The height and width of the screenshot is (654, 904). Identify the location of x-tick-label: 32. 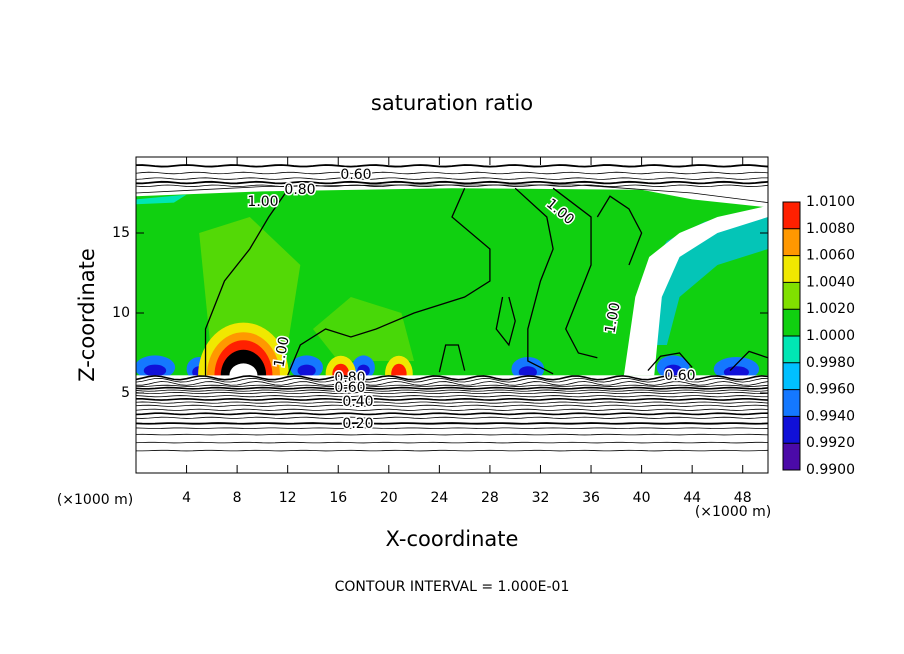
(541, 498).